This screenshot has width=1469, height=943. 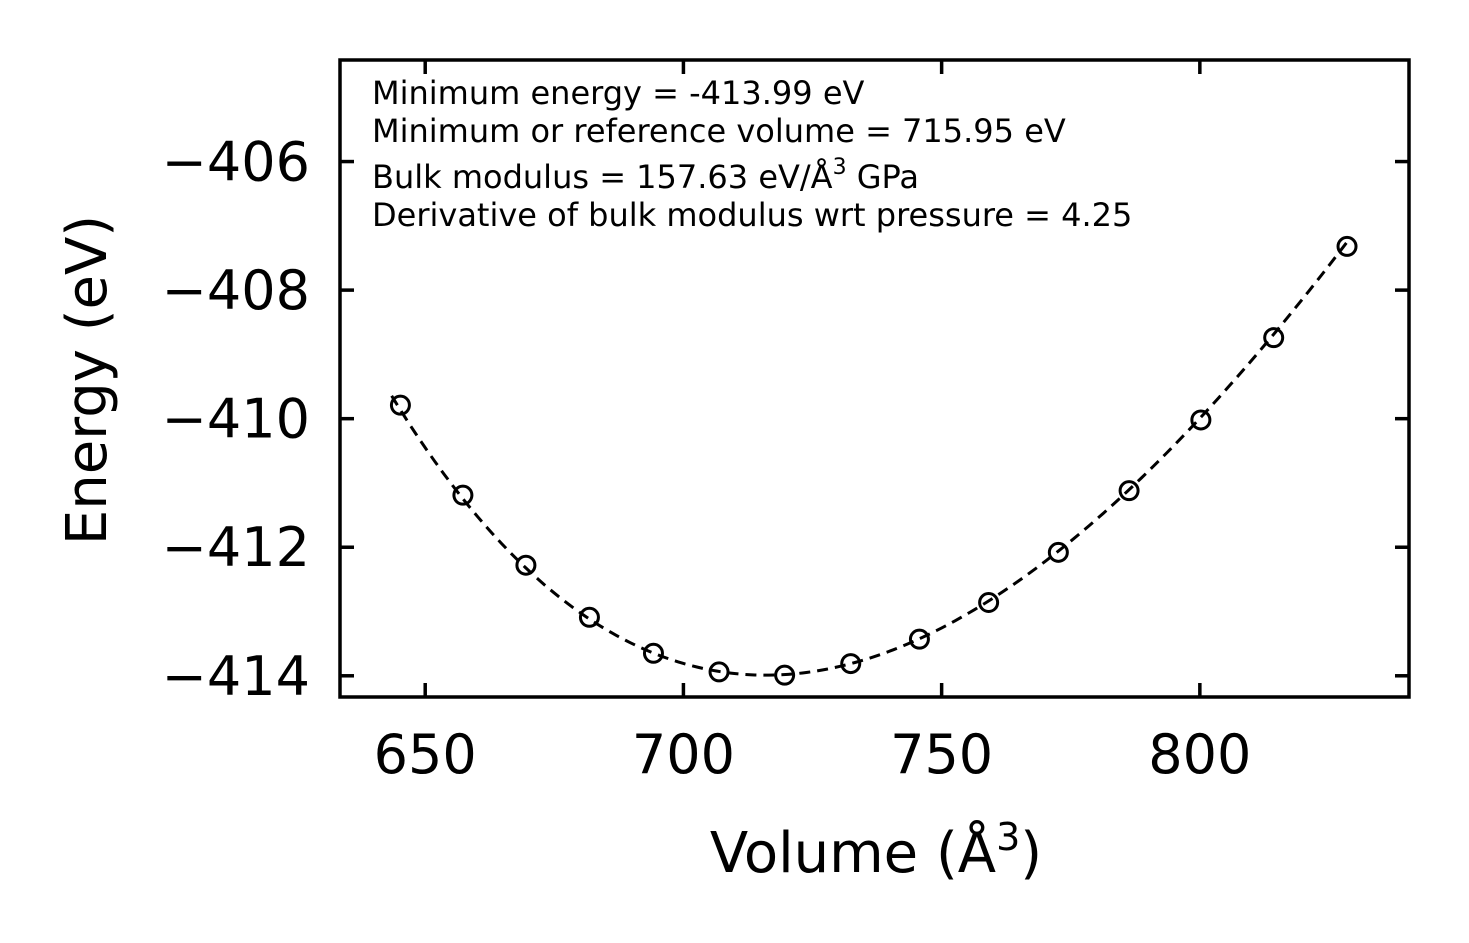 I want to click on annotation-min-energy: Minimum energy = -413.99 eV, so click(x=618, y=93).